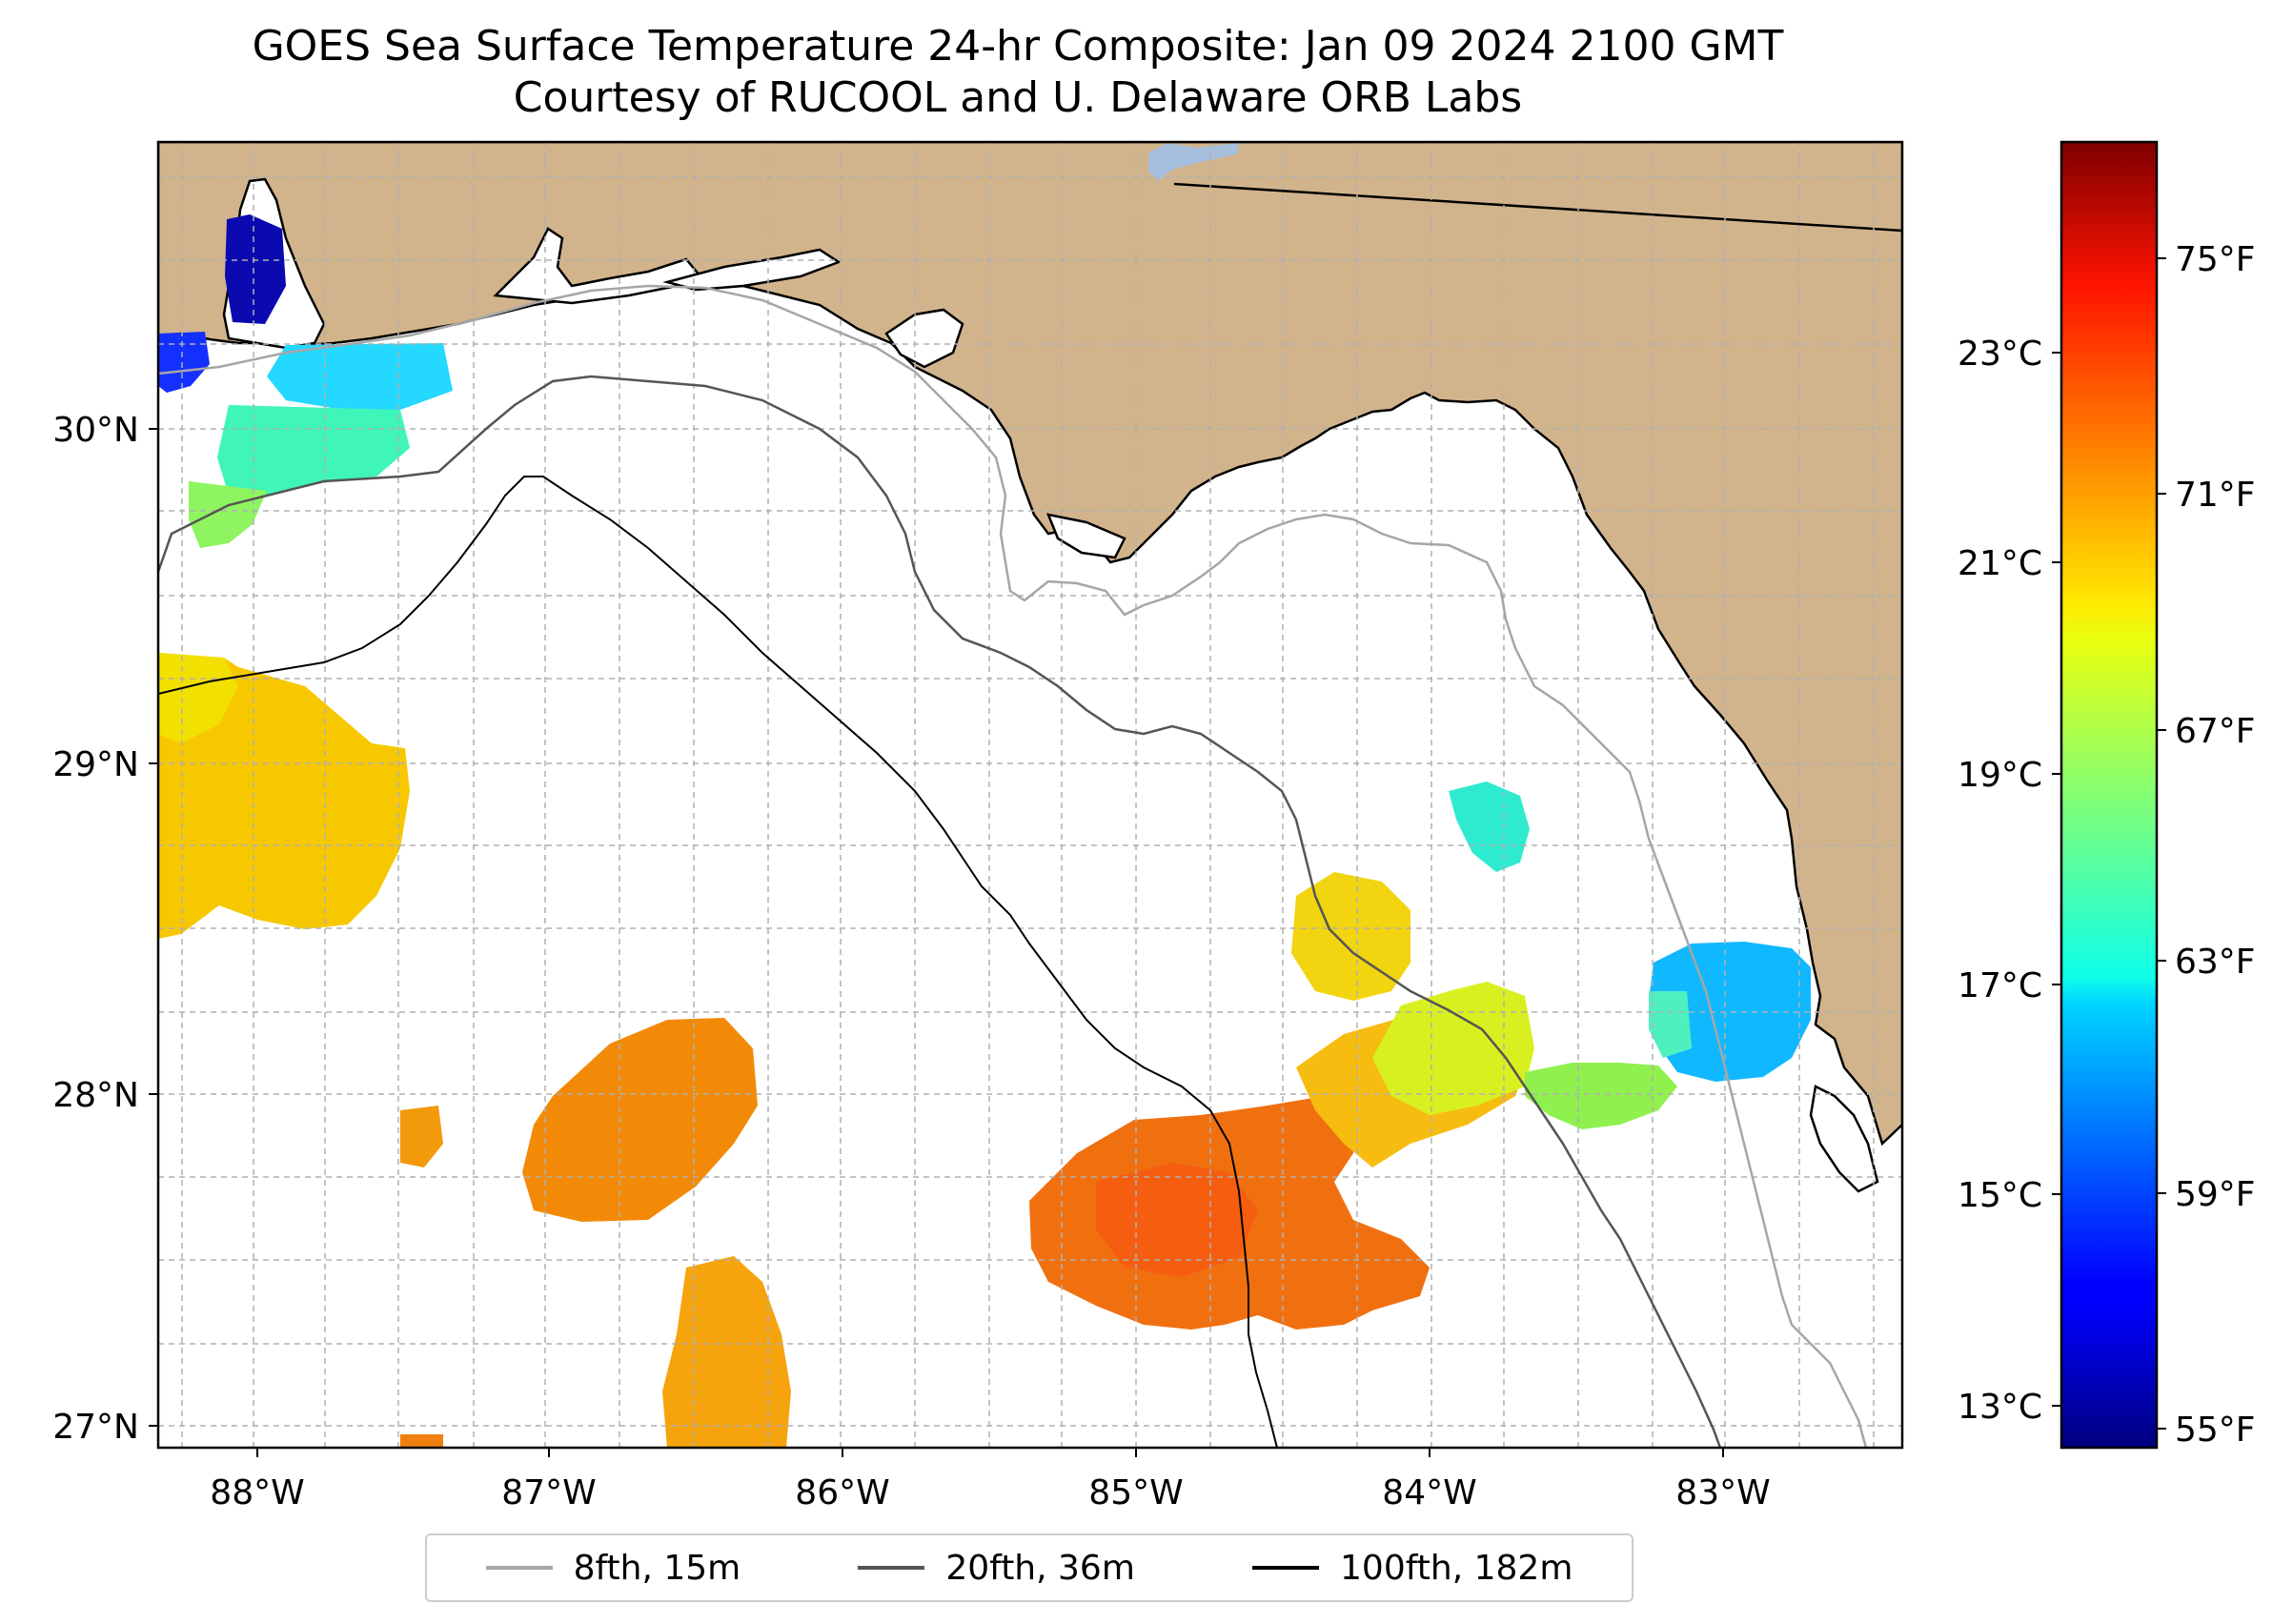 This screenshot has width=2293, height=1624. I want to click on sst-patch-82-9w-edge, so click(1671, 1024).